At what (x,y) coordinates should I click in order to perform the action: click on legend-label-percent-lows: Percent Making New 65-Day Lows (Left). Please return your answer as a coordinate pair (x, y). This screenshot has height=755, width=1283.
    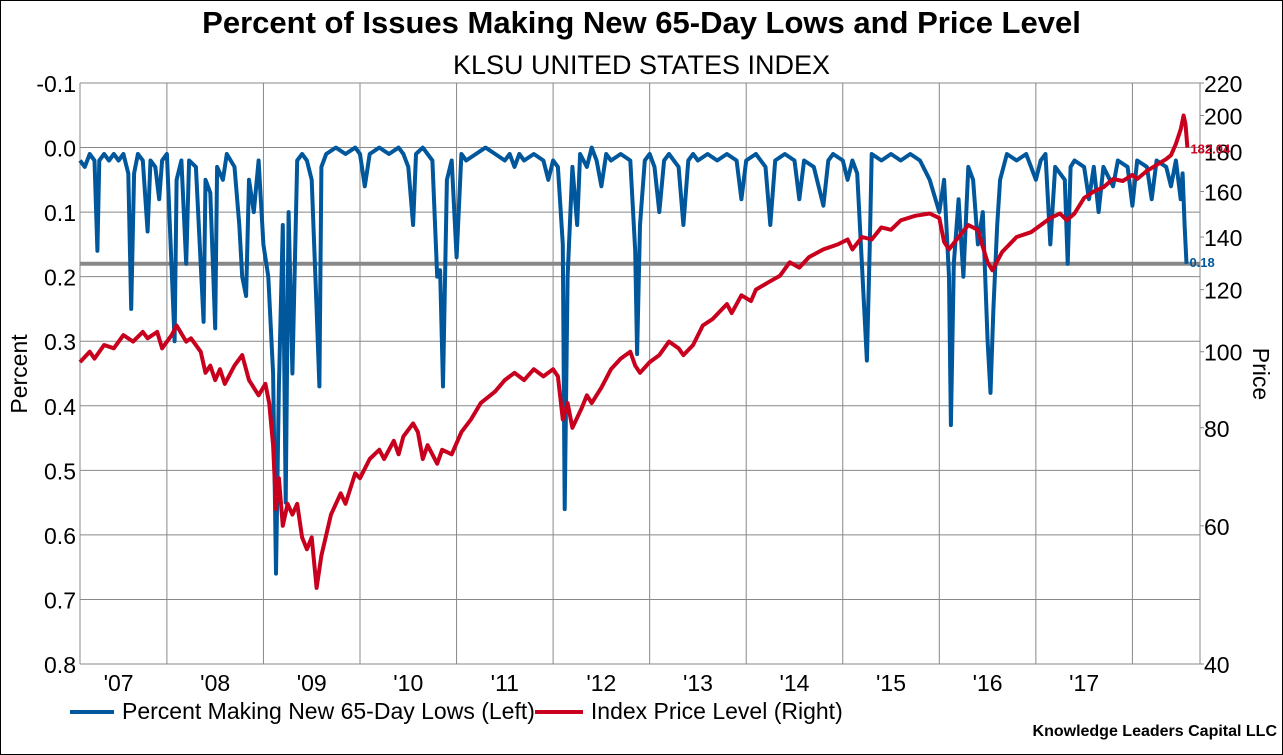
    Looking at the image, I should click on (328, 711).